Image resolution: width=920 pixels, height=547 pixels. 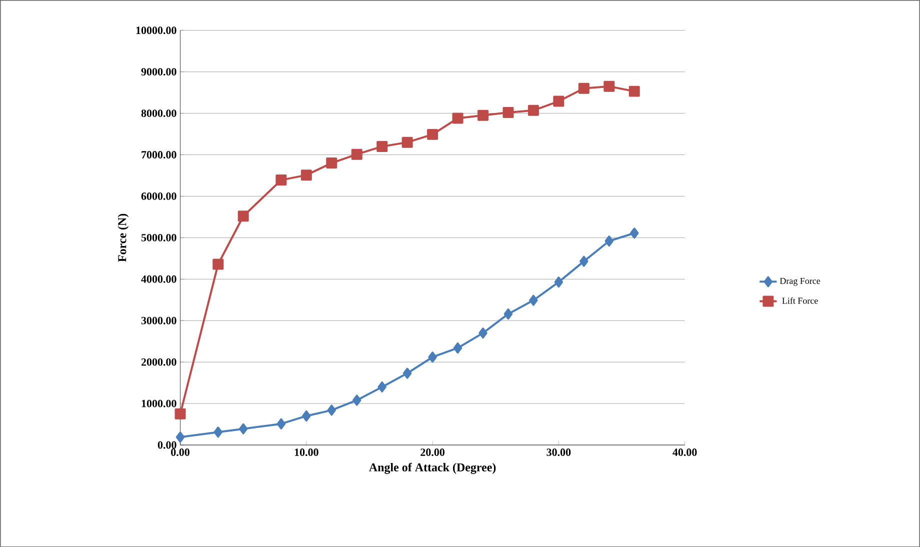 I want to click on x-tick-label: 0.00, so click(x=180, y=452).